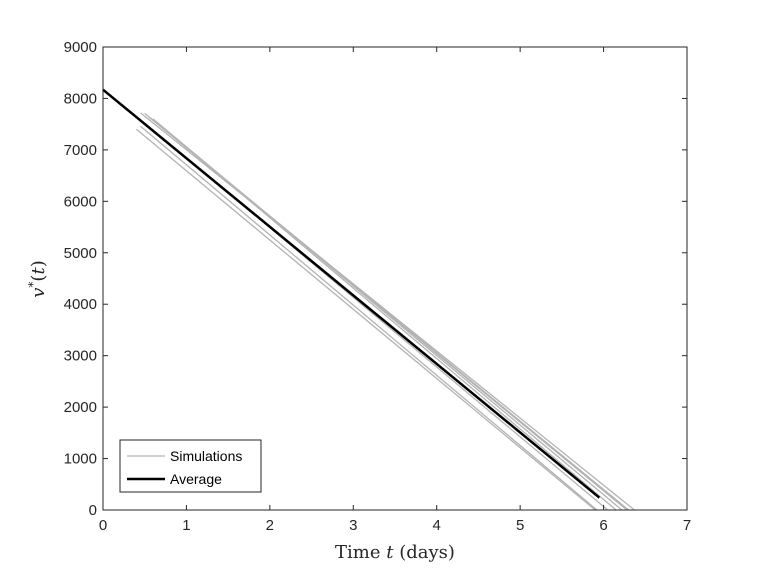  I want to click on legend-box, so click(190, 466).